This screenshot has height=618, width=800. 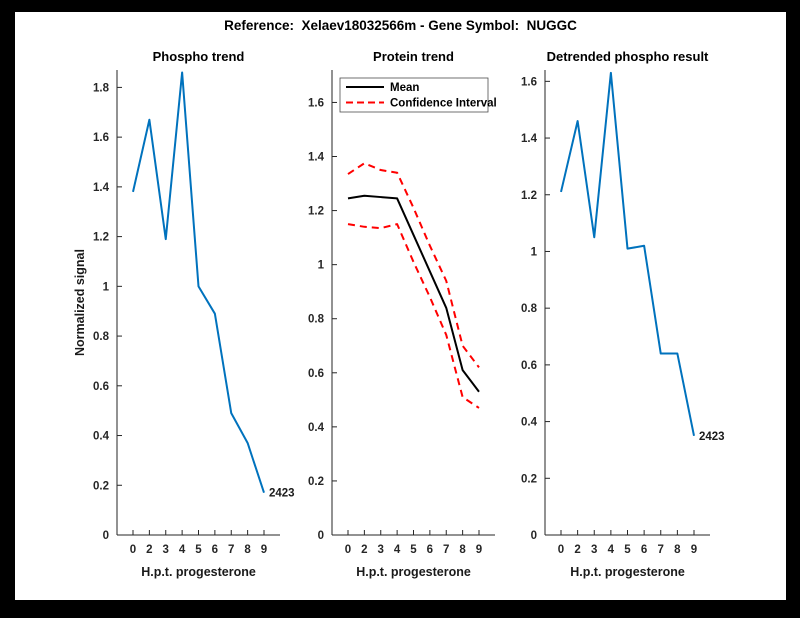 I want to click on legend-label: Mean, so click(x=404, y=88).